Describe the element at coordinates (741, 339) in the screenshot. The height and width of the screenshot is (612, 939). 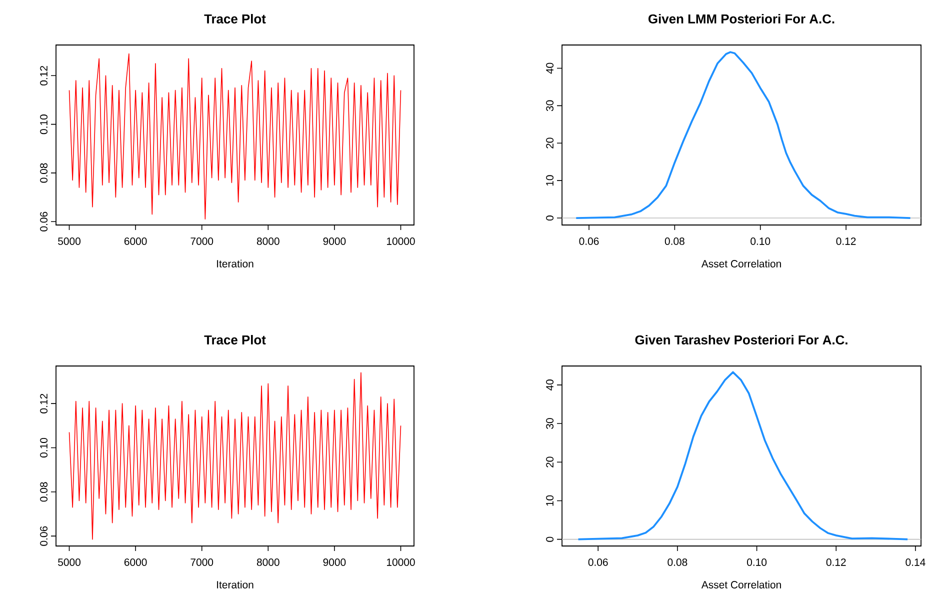
I see `chart-title: Given Tarashev Posteriori For A.C.` at that location.